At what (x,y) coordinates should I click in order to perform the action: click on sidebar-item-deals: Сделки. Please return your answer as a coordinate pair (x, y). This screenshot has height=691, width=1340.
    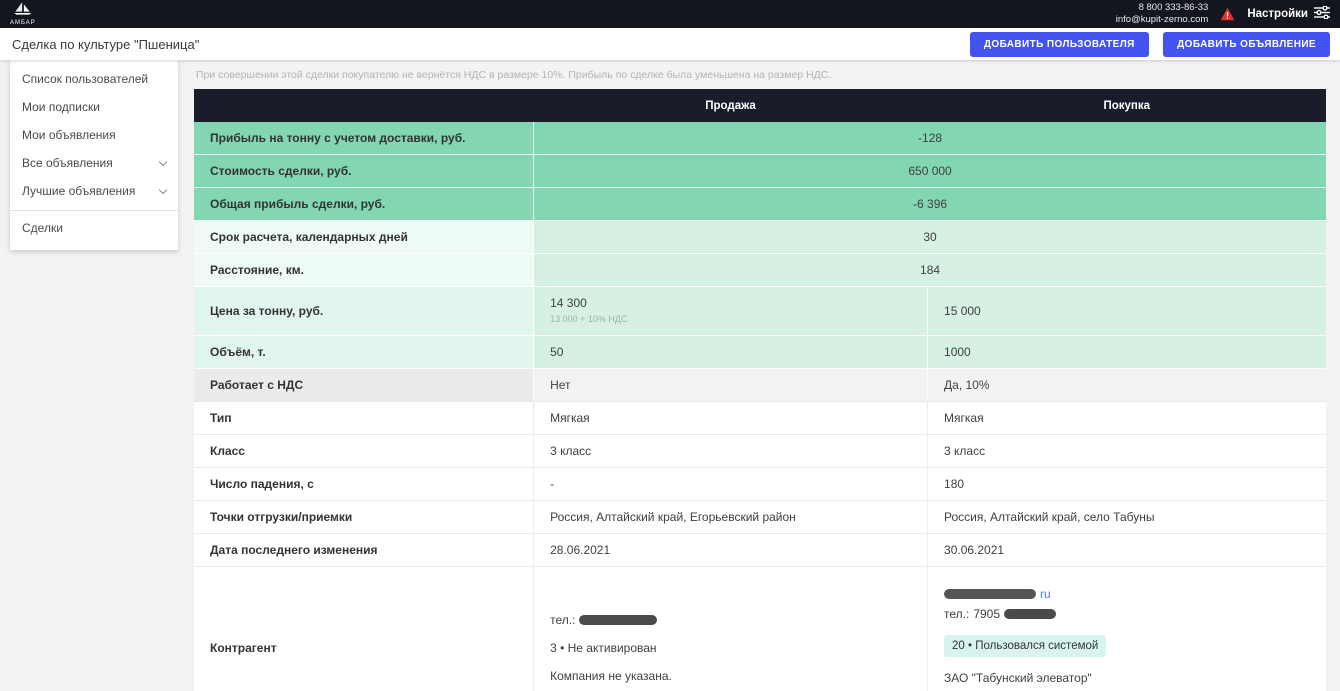
    Looking at the image, I should click on (94, 228).